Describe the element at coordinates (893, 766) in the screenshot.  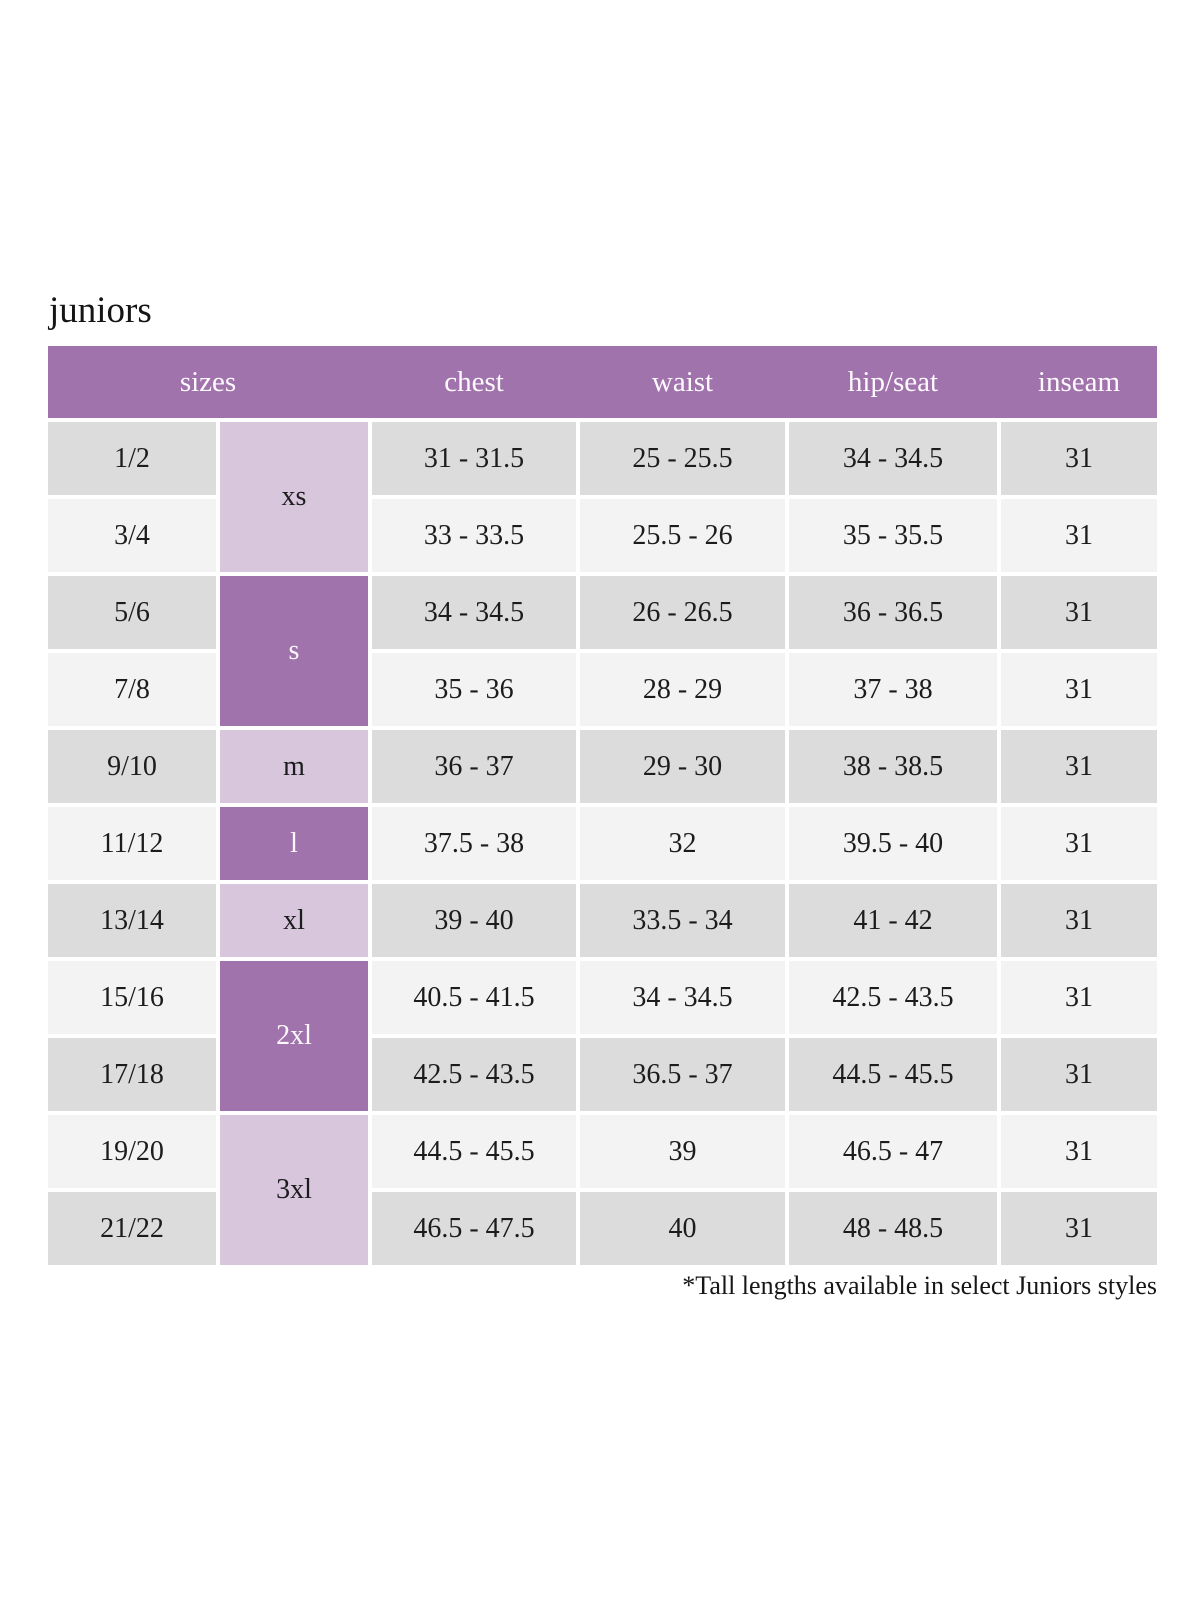
I see `hip-seat-cell: 38 - 38.5` at that location.